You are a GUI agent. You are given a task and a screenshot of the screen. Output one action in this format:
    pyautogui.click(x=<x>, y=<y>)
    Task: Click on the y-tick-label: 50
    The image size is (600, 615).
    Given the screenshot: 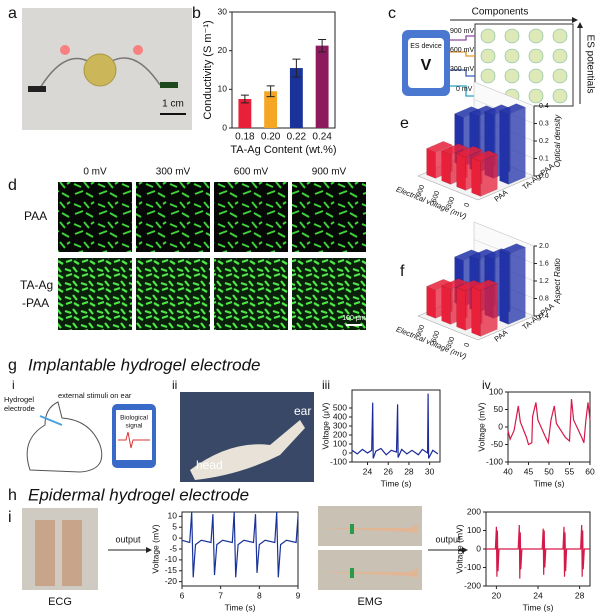 What is the action you would take?
    pyautogui.click(x=499, y=409)
    